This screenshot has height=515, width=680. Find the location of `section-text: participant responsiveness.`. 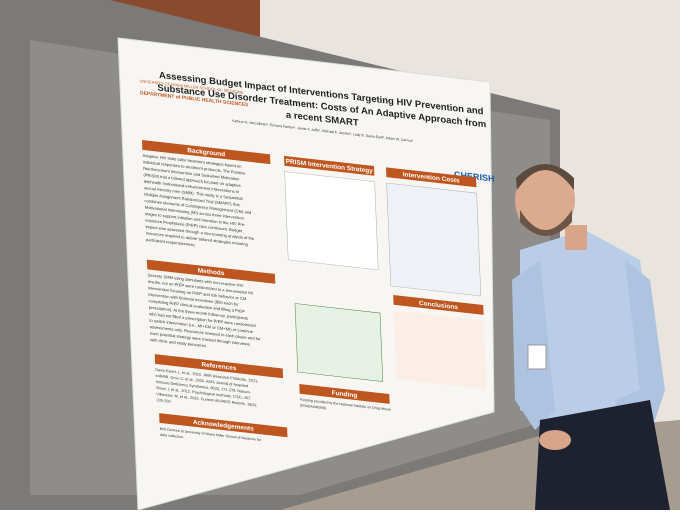

section-text: participant responsiveness. is located at coordinates (171, 242).